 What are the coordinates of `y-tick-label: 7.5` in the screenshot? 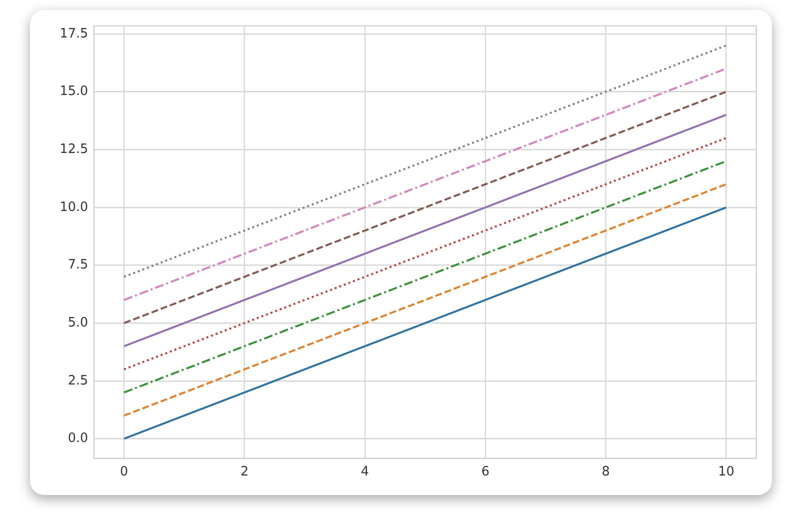 It's located at (78, 265).